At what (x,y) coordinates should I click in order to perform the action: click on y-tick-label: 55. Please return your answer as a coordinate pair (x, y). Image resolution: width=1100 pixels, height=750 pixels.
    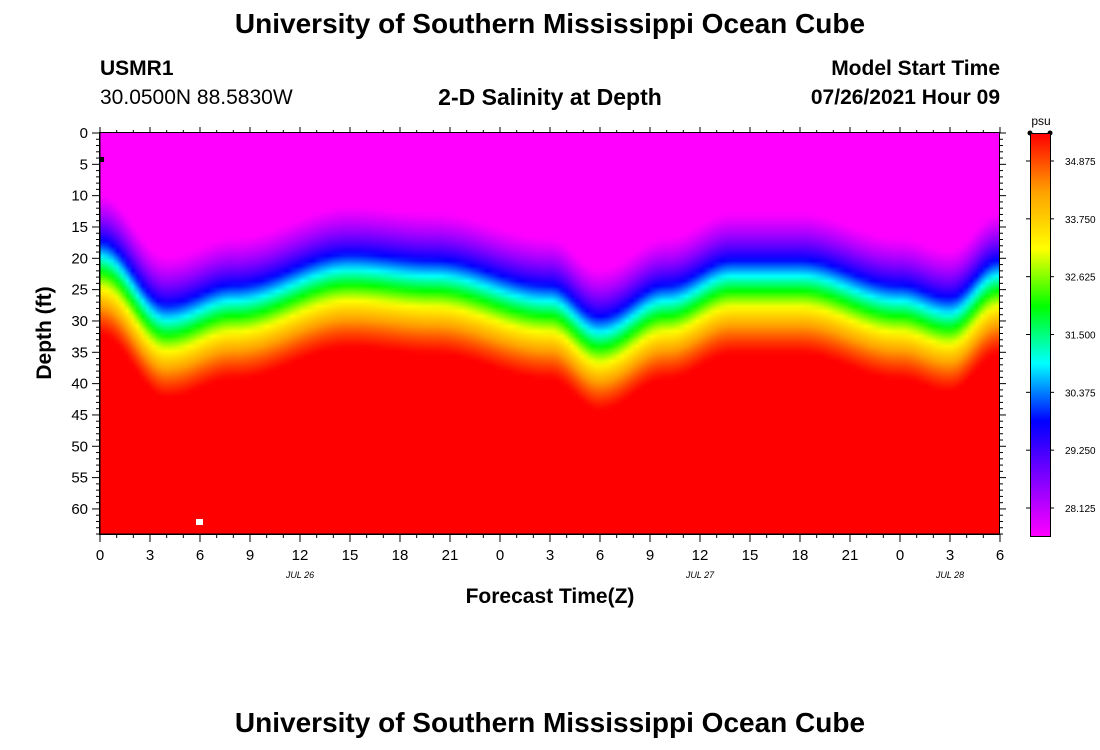
    Looking at the image, I should click on (79, 478).